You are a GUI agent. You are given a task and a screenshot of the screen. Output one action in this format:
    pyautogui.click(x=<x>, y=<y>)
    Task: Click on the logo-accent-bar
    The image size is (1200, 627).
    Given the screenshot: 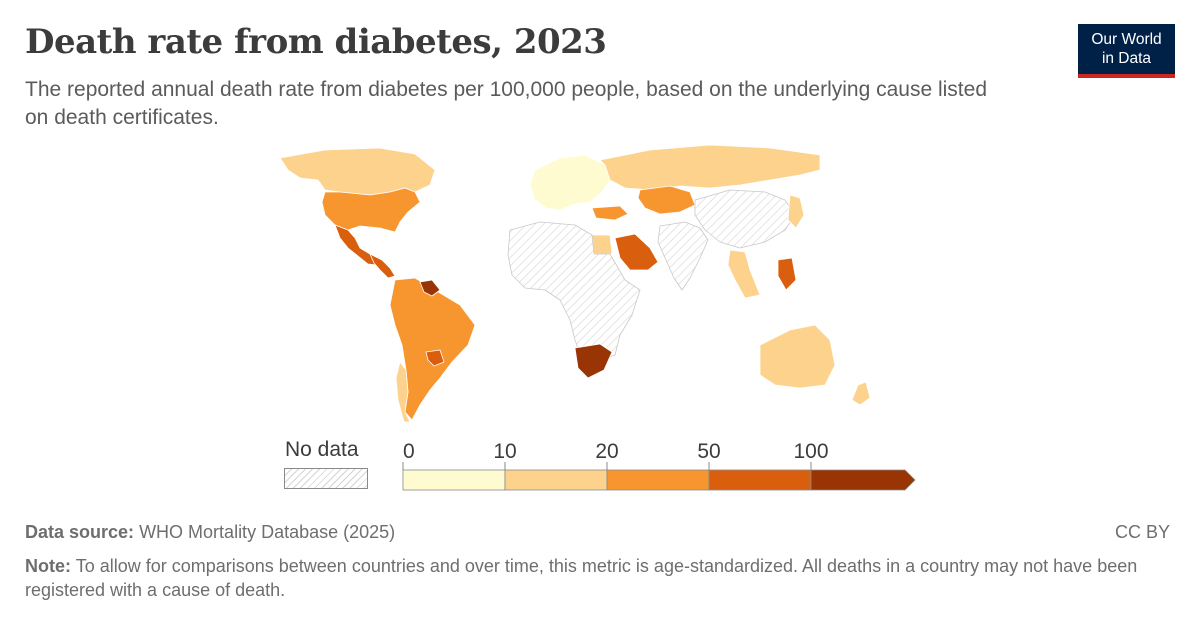 What is the action you would take?
    pyautogui.click(x=1126, y=76)
    